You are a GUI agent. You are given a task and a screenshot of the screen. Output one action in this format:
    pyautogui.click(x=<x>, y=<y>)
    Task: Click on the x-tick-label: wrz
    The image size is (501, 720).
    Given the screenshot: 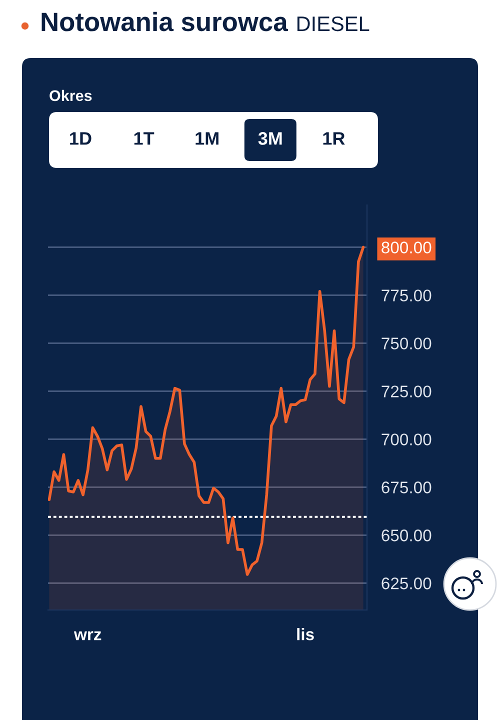 What is the action you would take?
    pyautogui.click(x=88, y=635)
    